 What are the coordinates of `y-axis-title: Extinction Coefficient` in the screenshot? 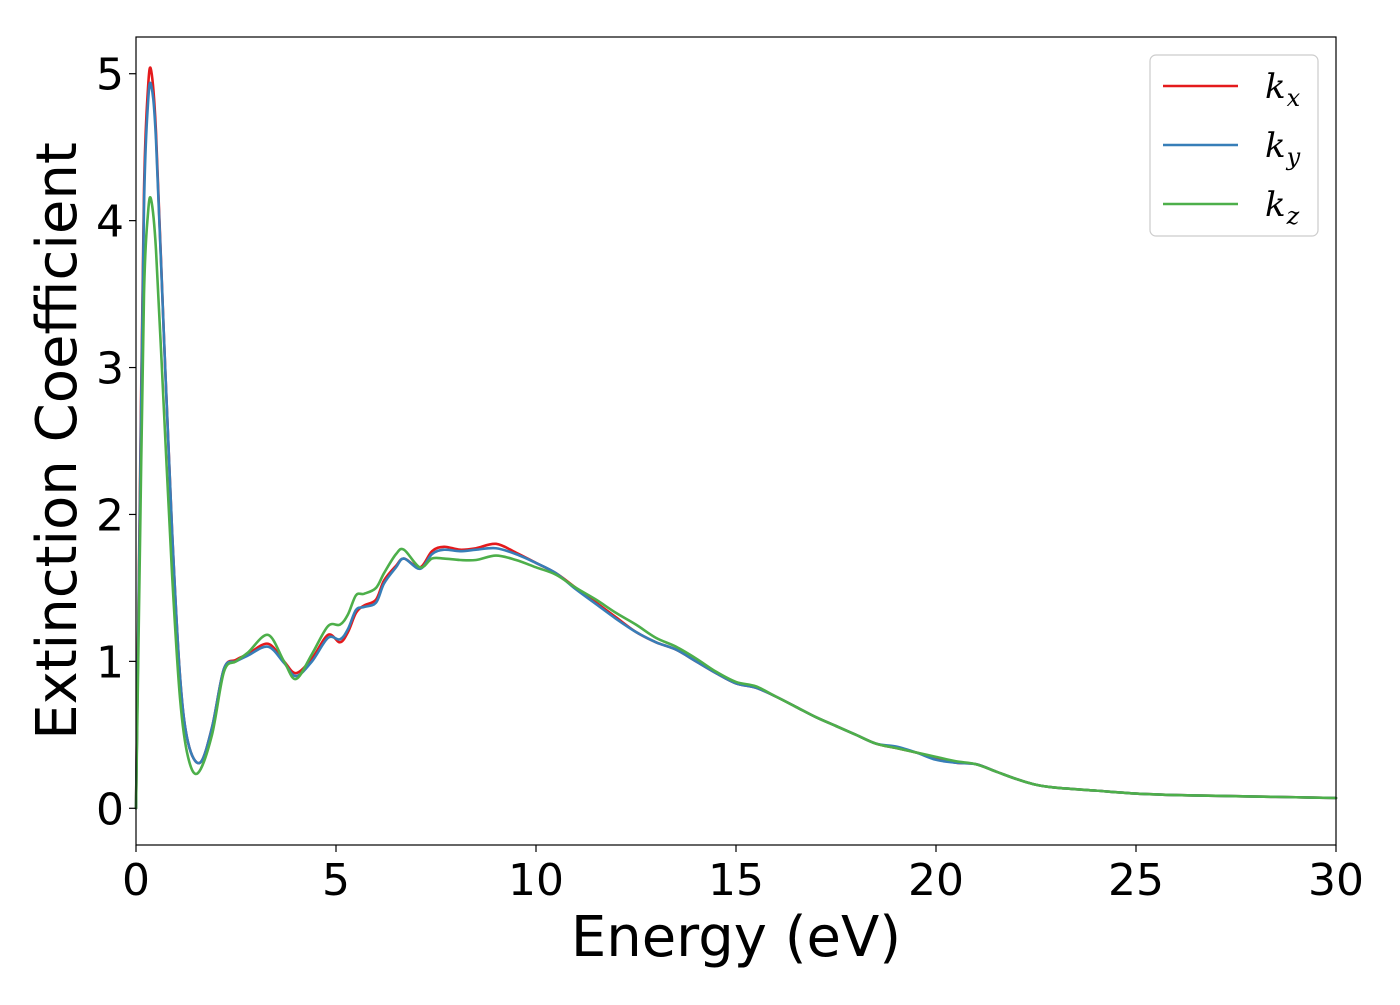 It's located at (57, 441).